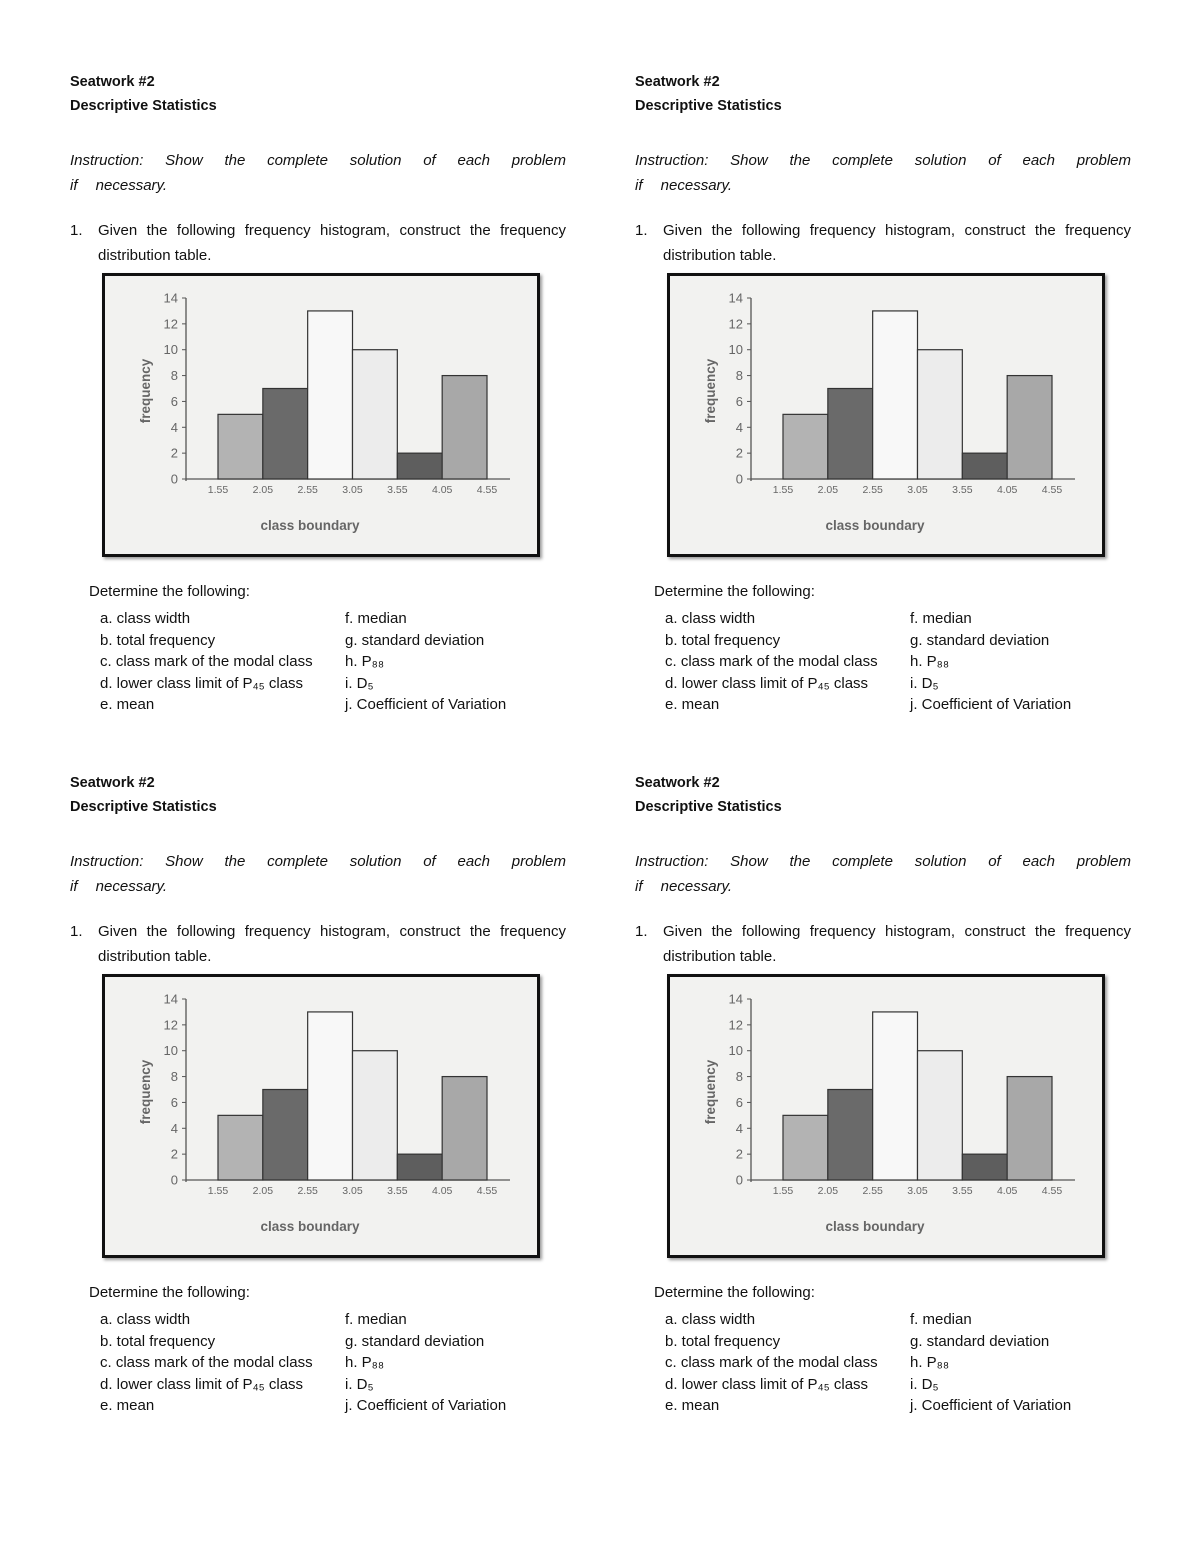 The height and width of the screenshot is (1553, 1200). I want to click on item-e: e. mean, so click(127, 1406).